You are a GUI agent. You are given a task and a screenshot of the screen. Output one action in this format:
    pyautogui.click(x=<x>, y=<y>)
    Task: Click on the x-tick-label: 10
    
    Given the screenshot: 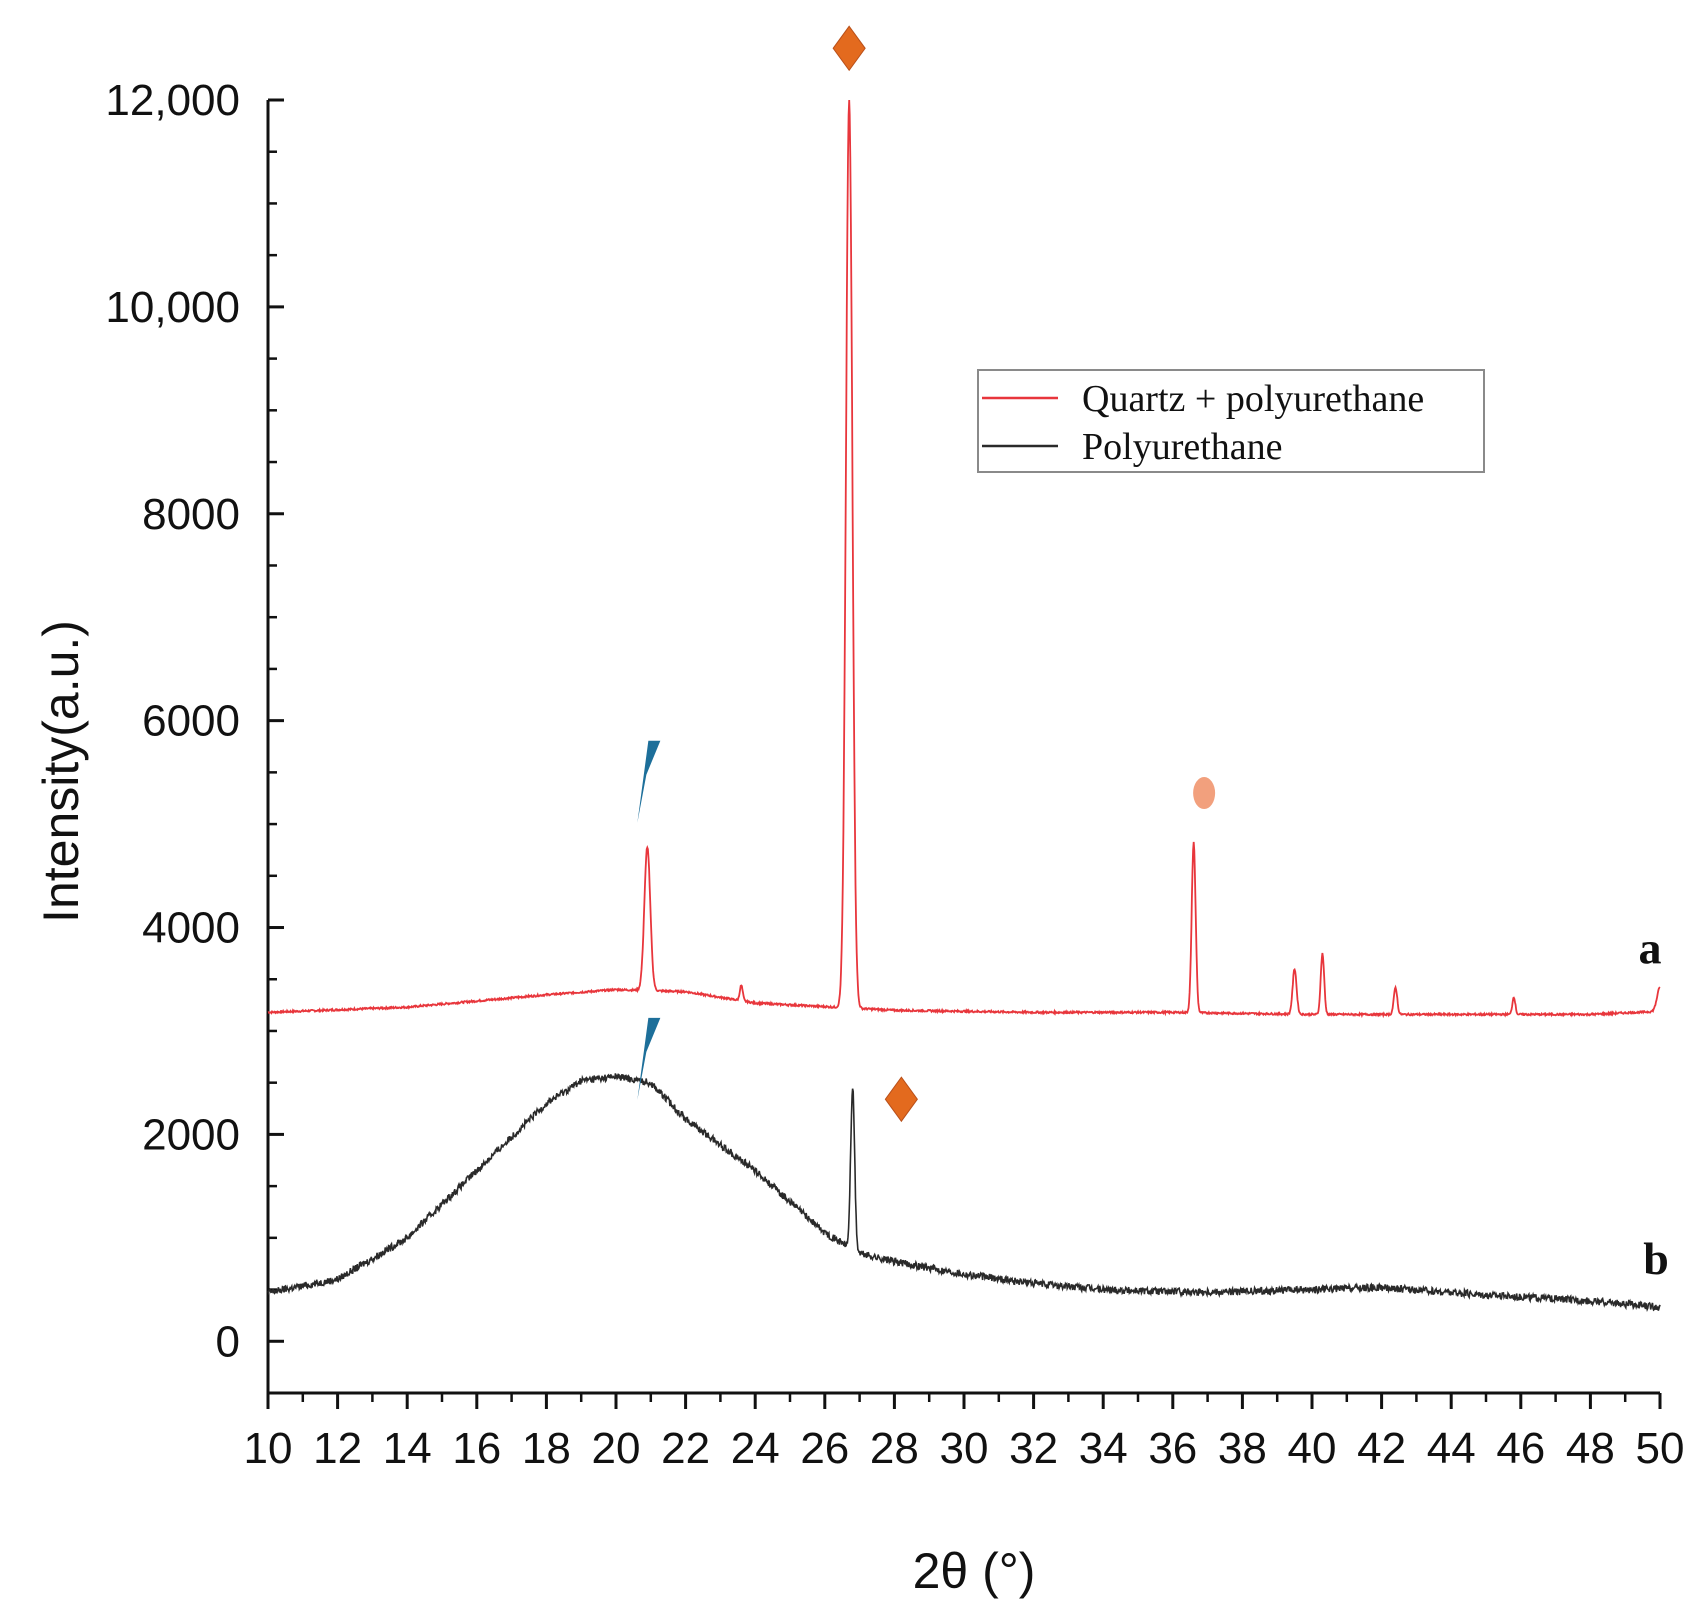 What is the action you would take?
    pyautogui.click(x=268, y=1448)
    